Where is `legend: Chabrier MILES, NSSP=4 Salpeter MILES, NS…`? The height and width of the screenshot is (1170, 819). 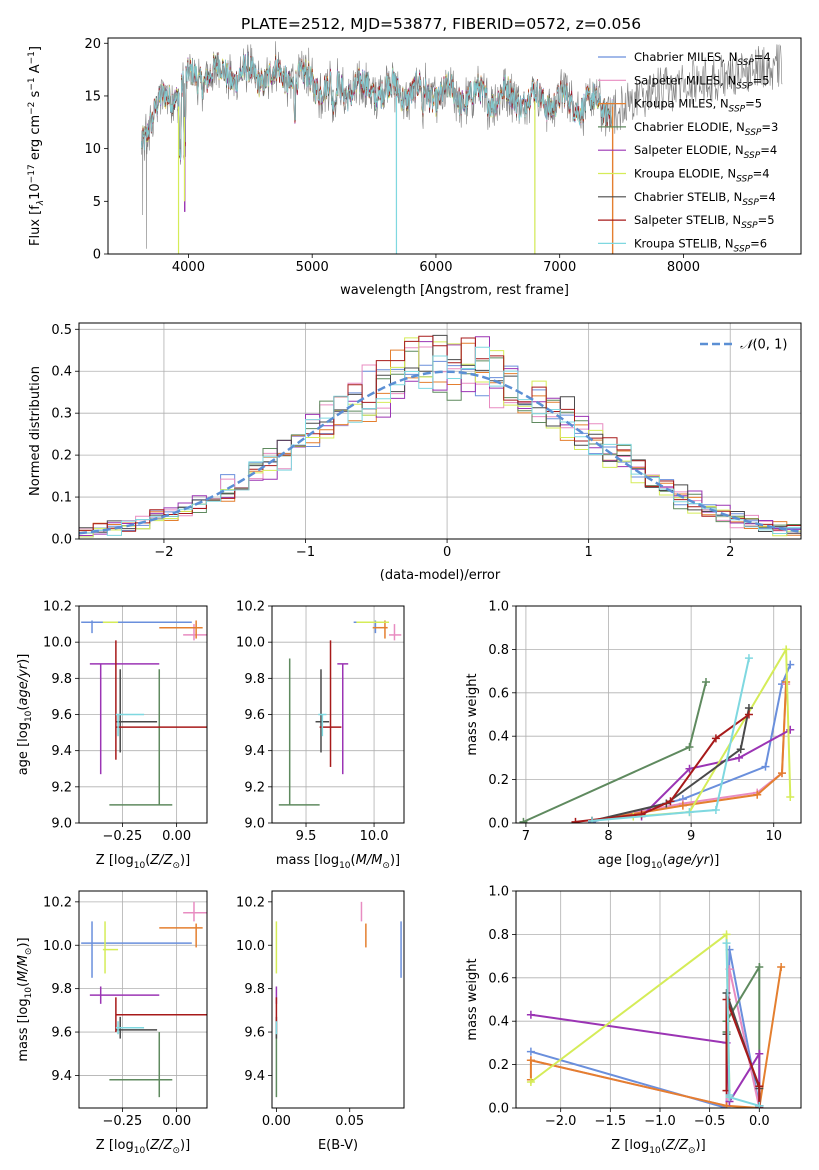
legend: Chabrier MILES, NSSP=4 Salpeter MILES, NS… is located at coordinates (688, 152).